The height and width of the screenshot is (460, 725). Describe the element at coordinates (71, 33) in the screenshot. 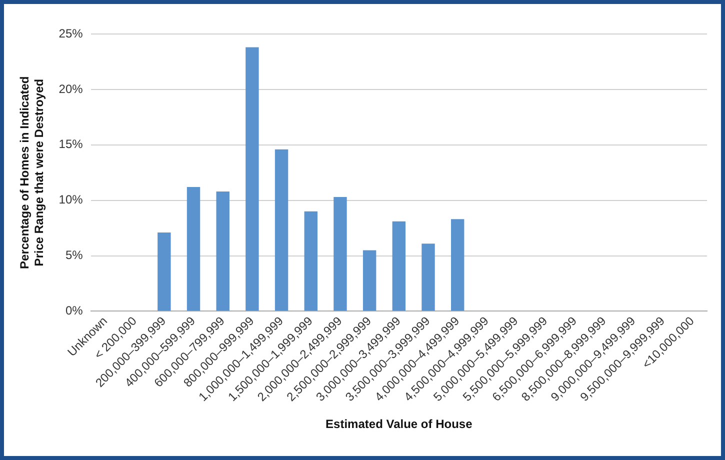

I see `y-tick-label: 25%` at that location.